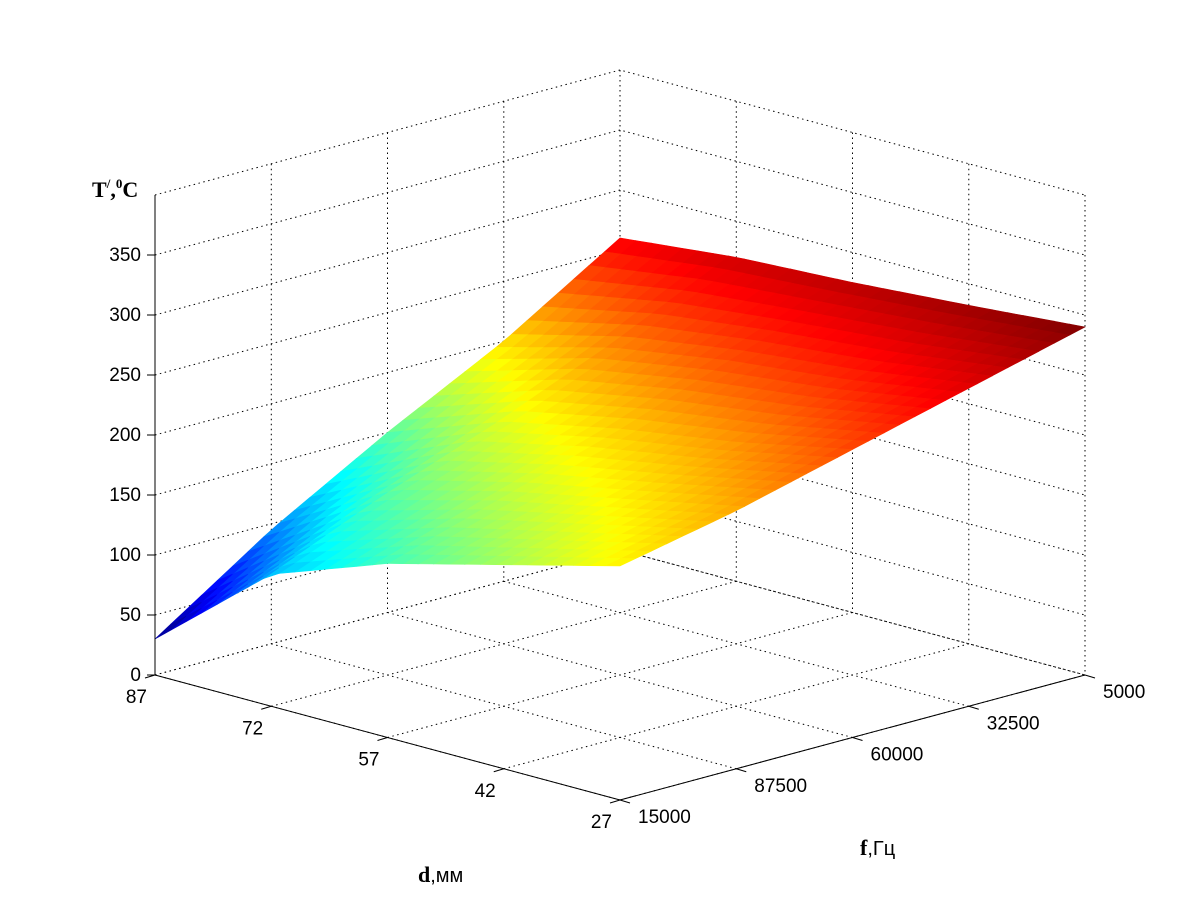  Describe the element at coordinates (485, 791) in the screenshot. I see `d-tick-label: 42` at that location.